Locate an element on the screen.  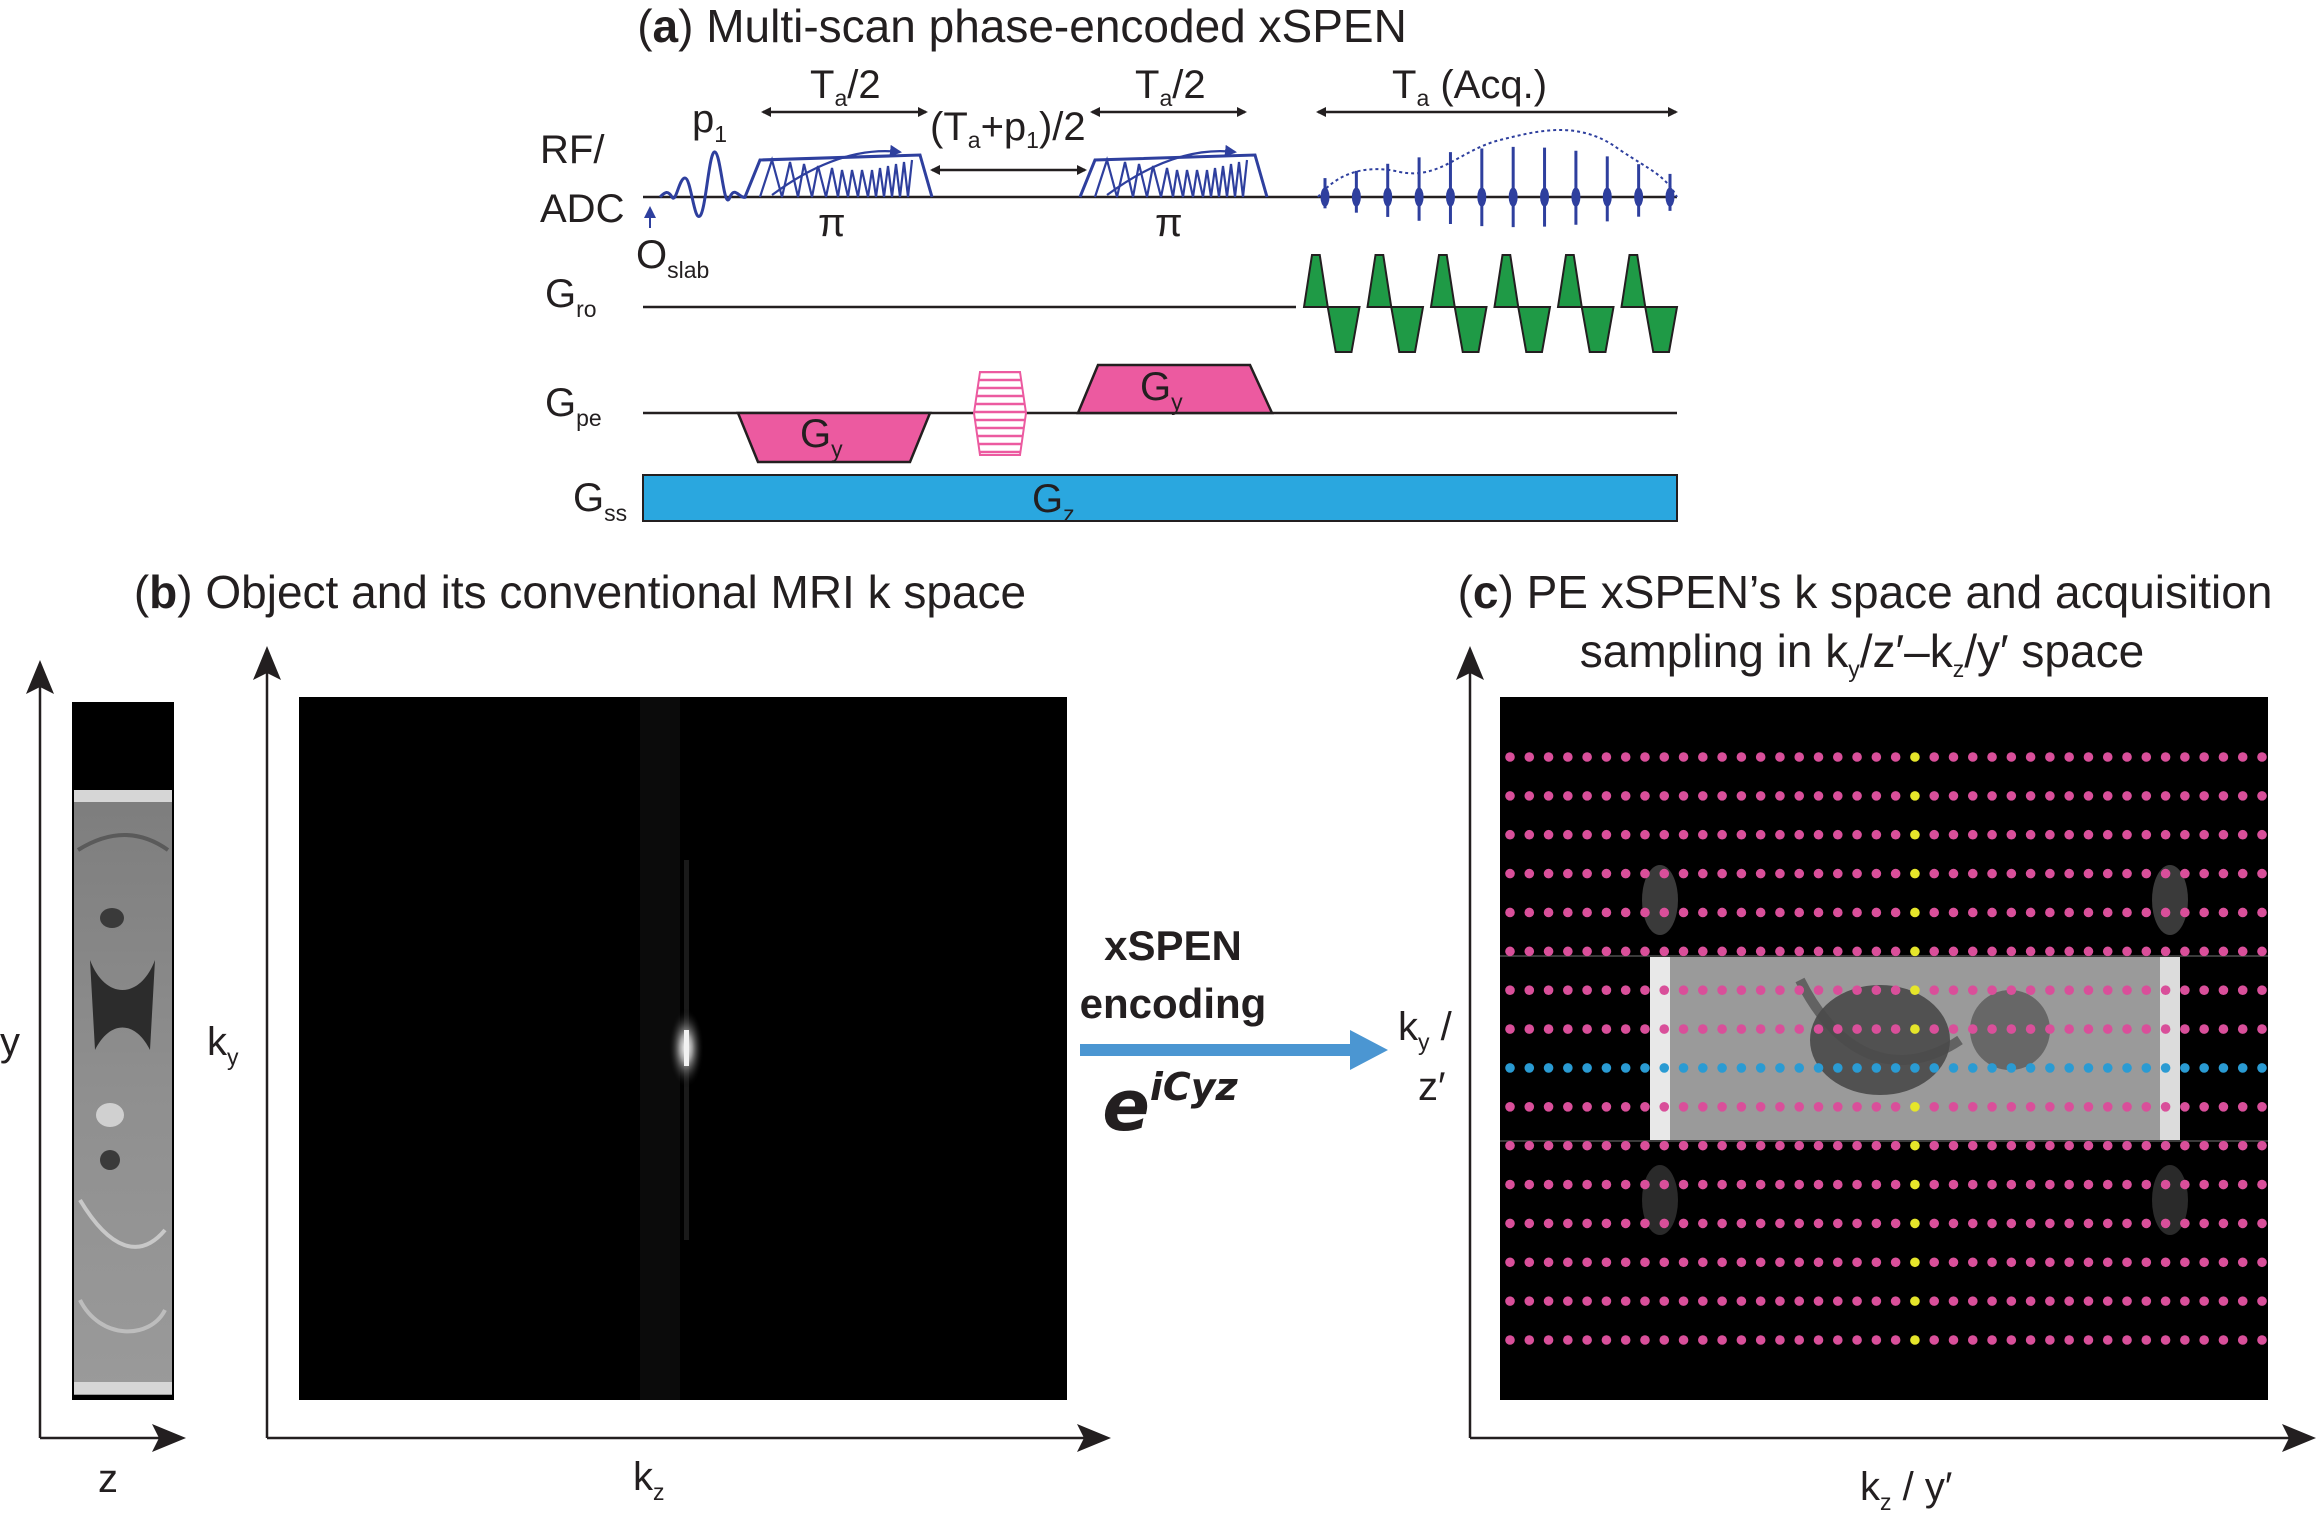
gpe-label: Gpe is located at coordinates (573, 406).